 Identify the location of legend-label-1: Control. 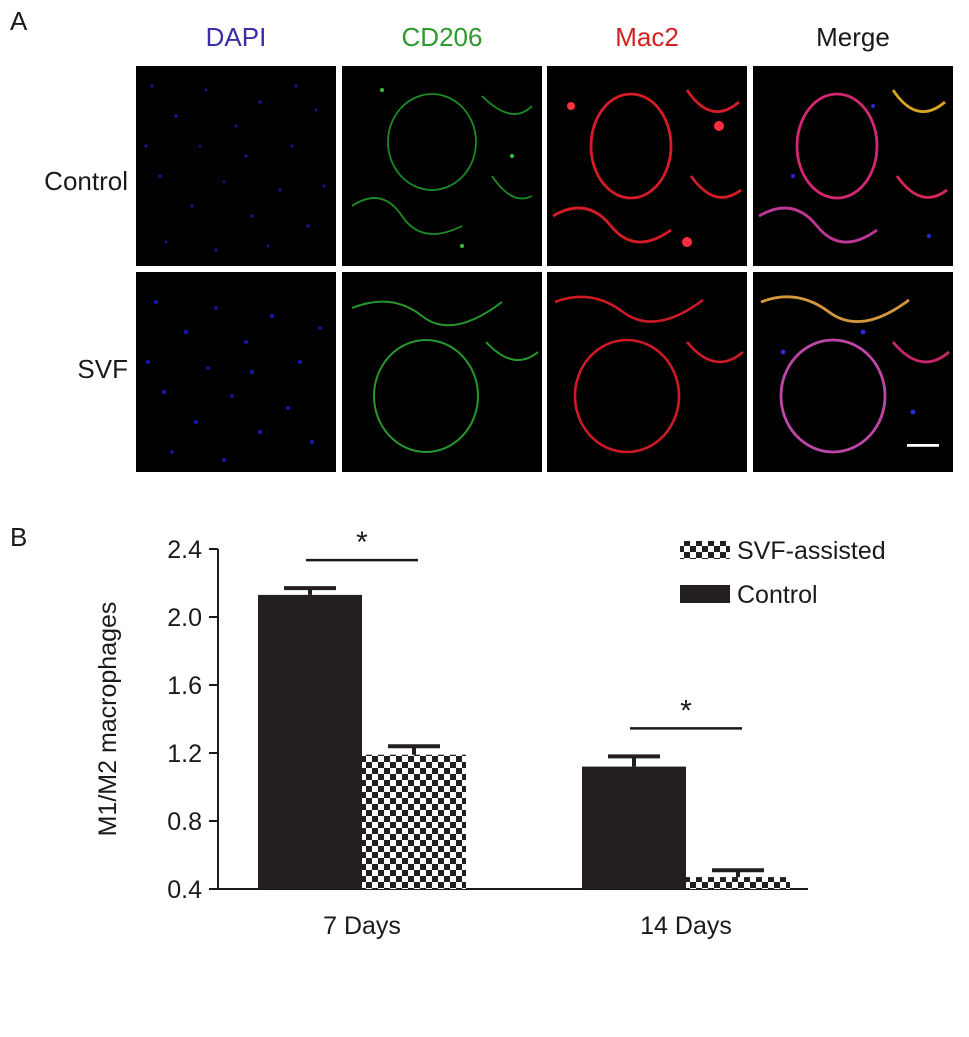
(777, 595).